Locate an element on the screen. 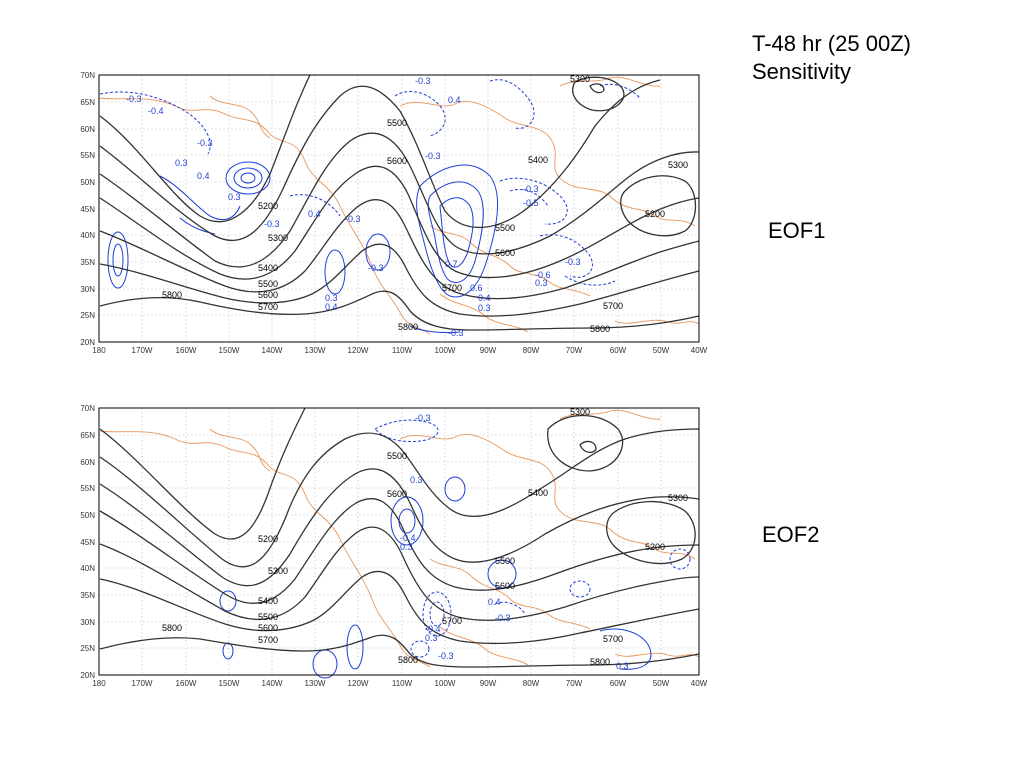 The image size is (1024, 768). title-line-2: Sensitivity is located at coordinates (802, 71).